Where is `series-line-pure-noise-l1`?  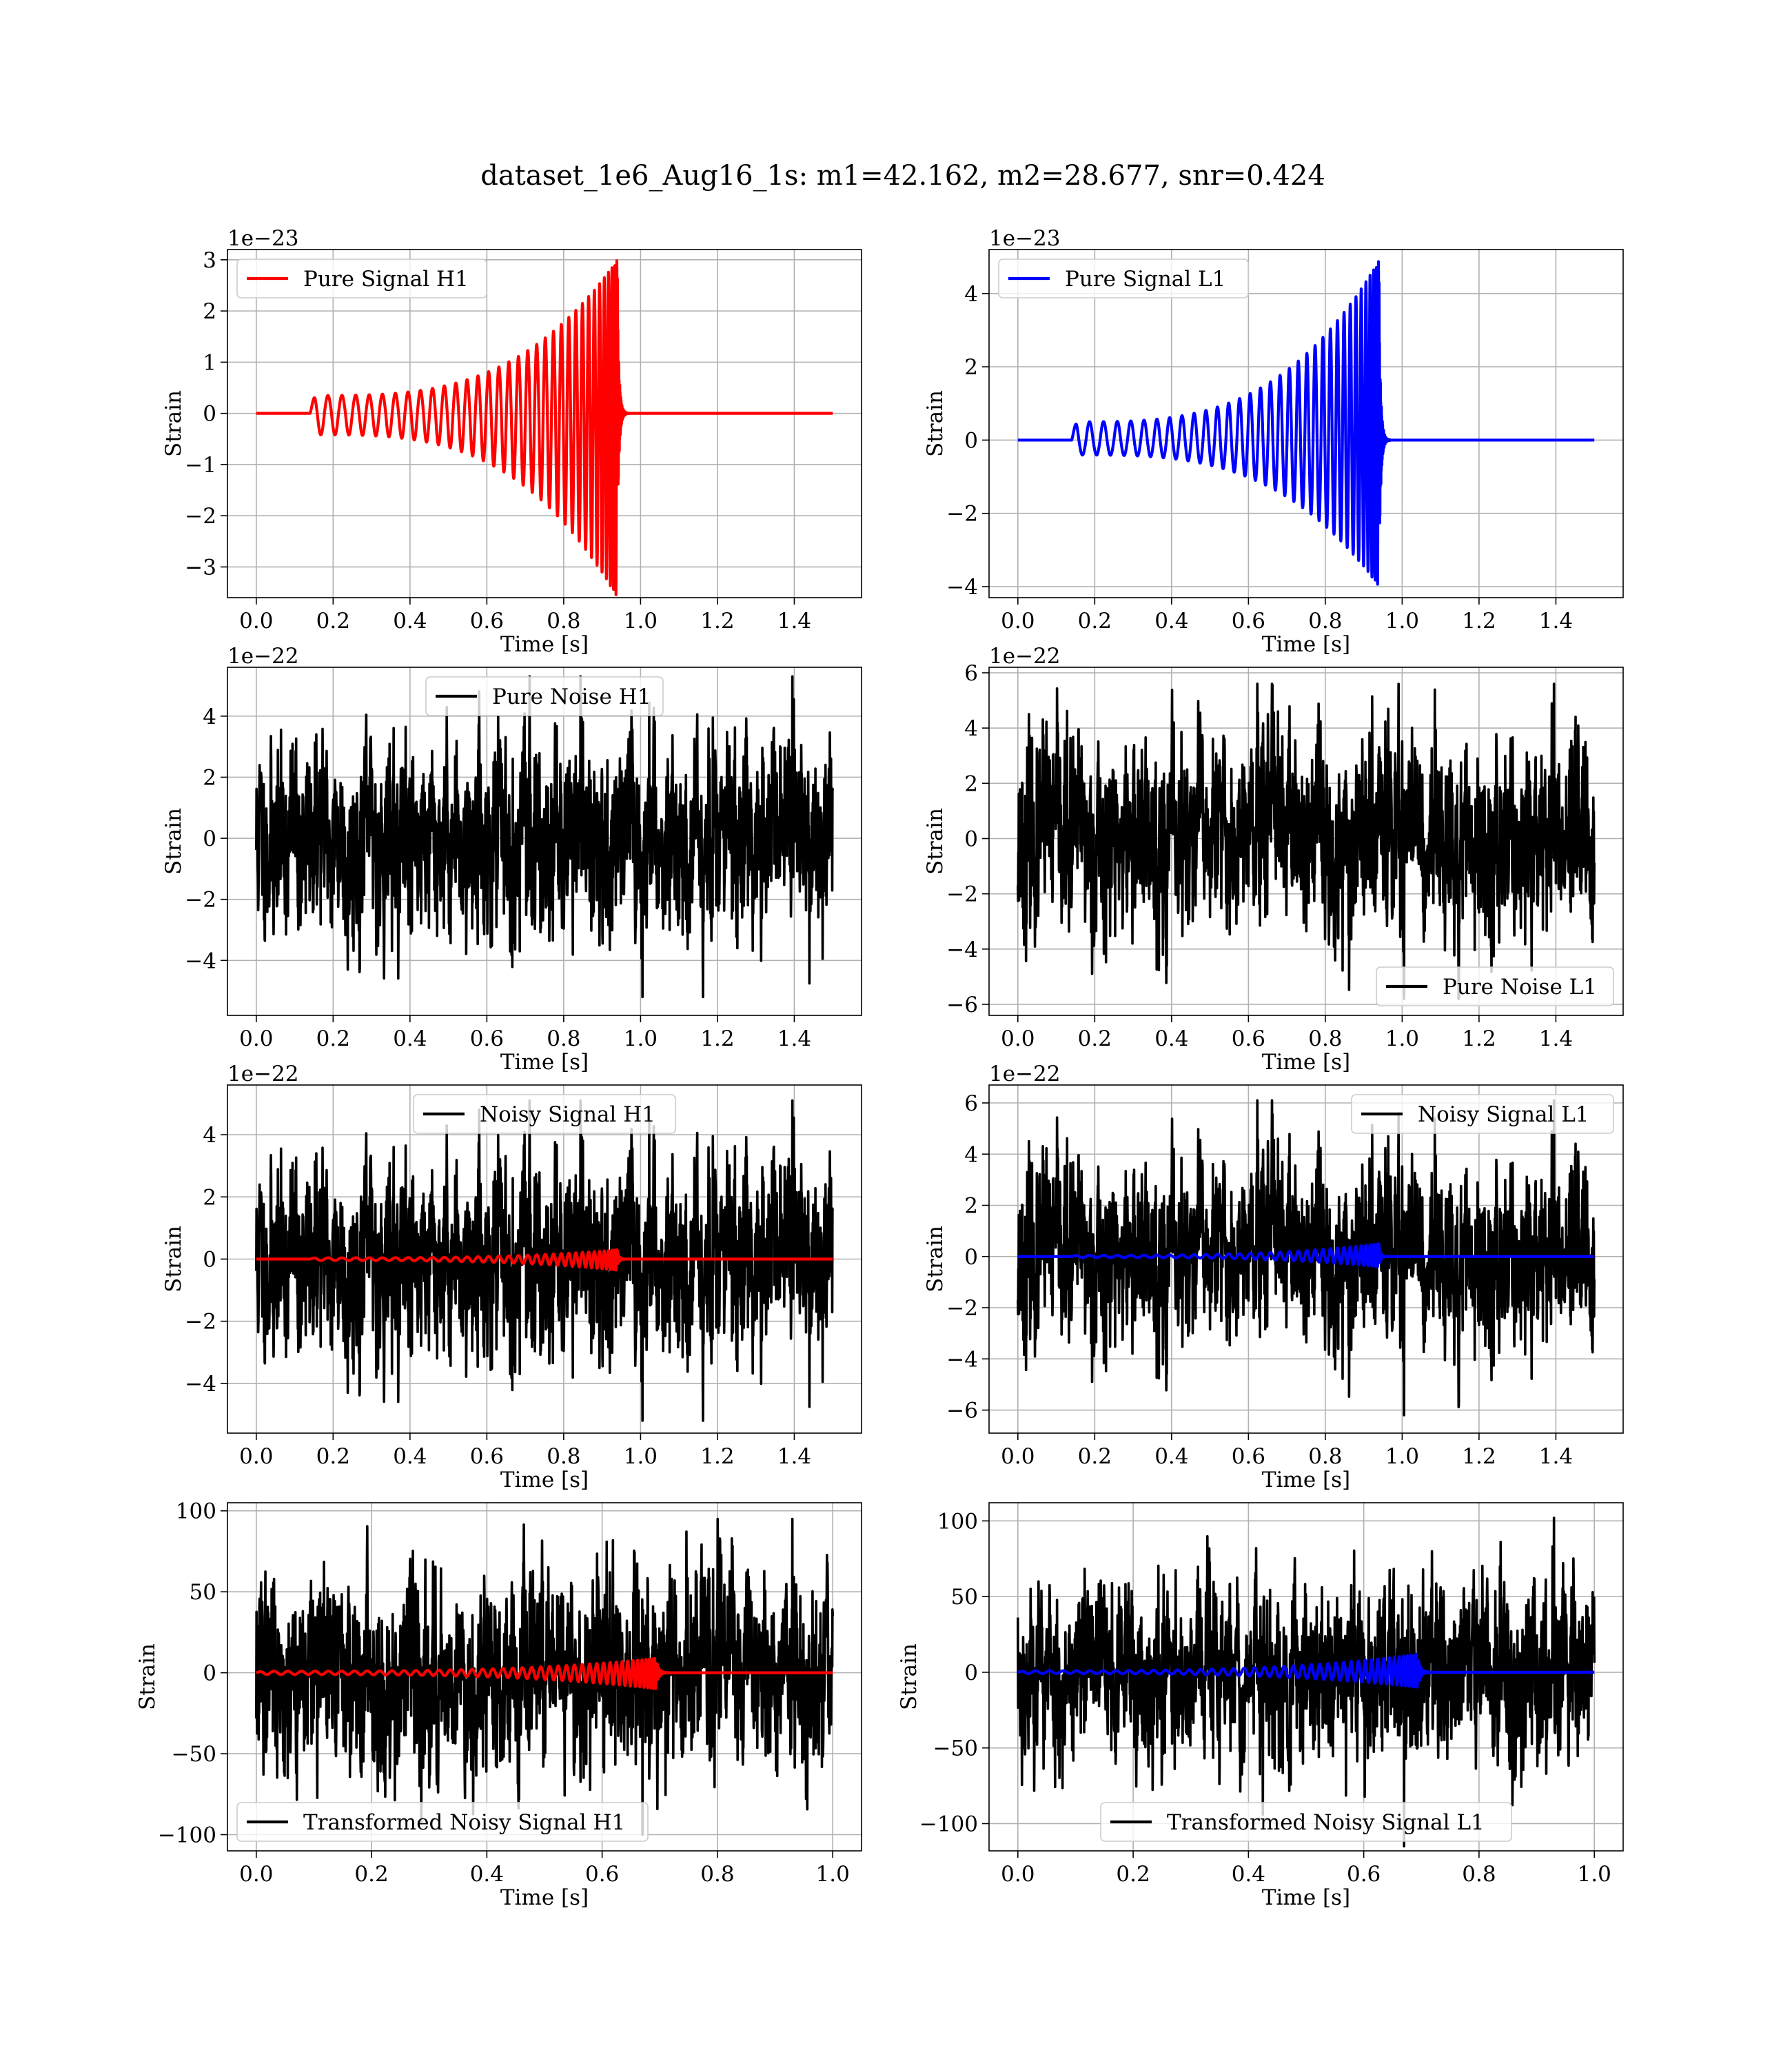
series-line-pure-noise-l1 is located at coordinates (1306, 841).